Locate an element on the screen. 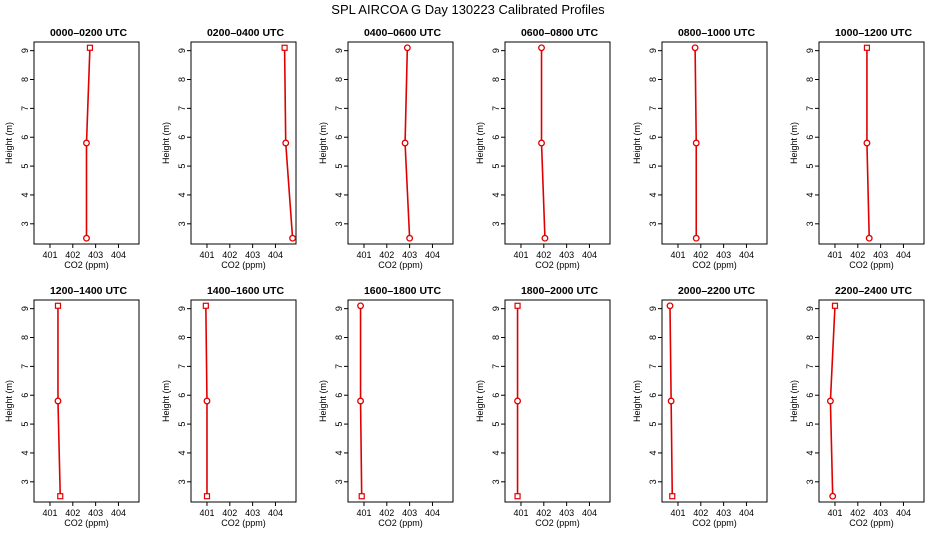  panel-title: 0800–1000 UTC is located at coordinates (716, 33).